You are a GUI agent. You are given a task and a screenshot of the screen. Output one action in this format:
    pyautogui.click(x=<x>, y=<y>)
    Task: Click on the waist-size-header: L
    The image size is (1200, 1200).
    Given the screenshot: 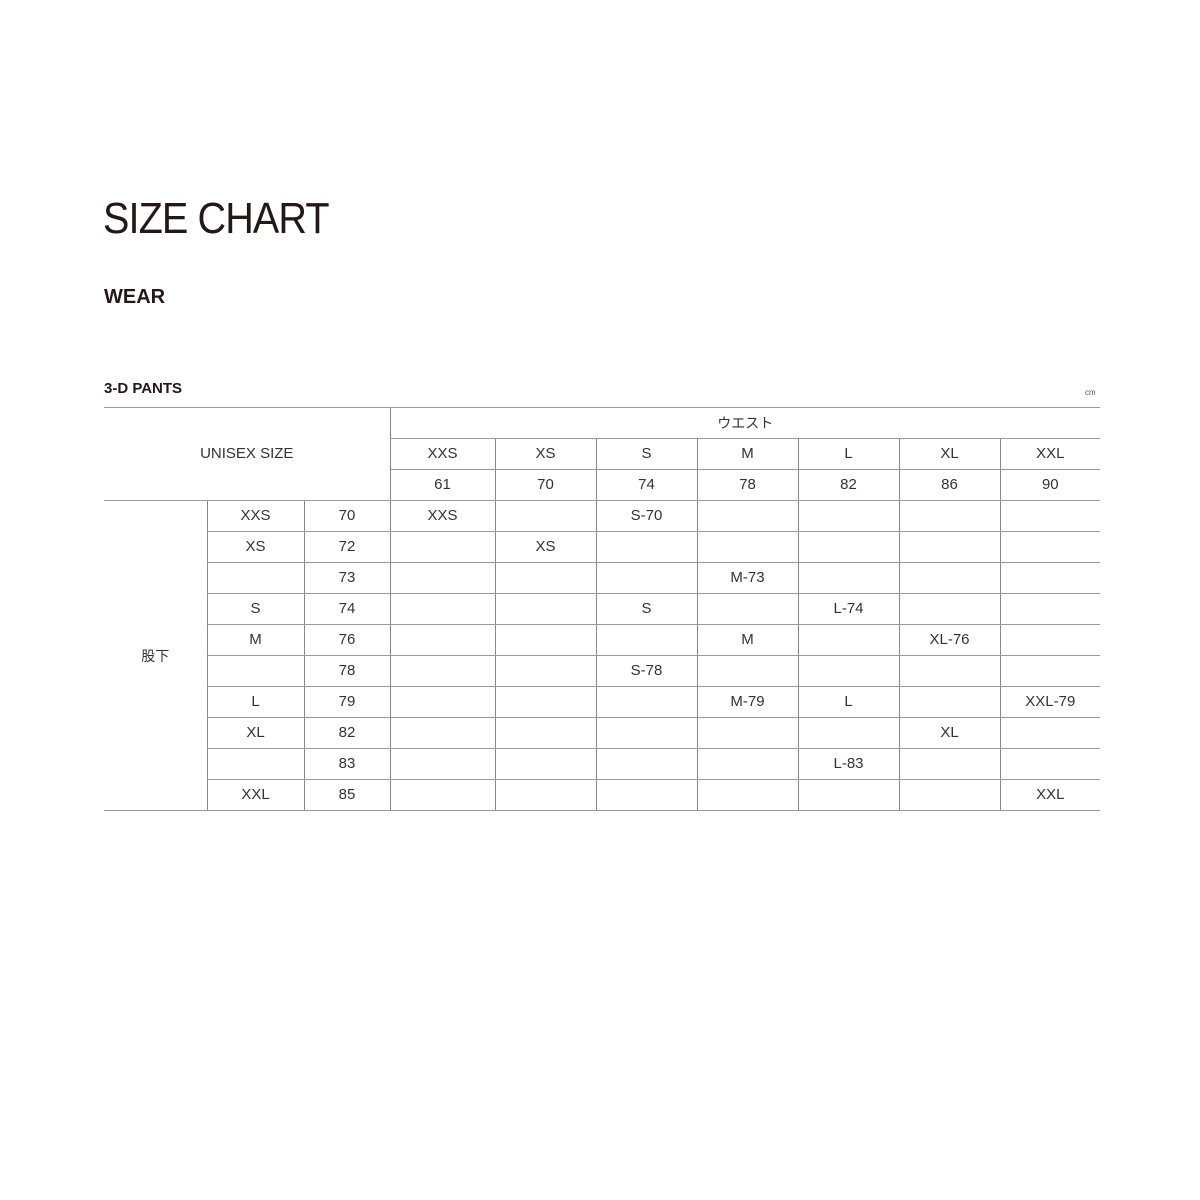 What is the action you would take?
    pyautogui.click(x=848, y=454)
    